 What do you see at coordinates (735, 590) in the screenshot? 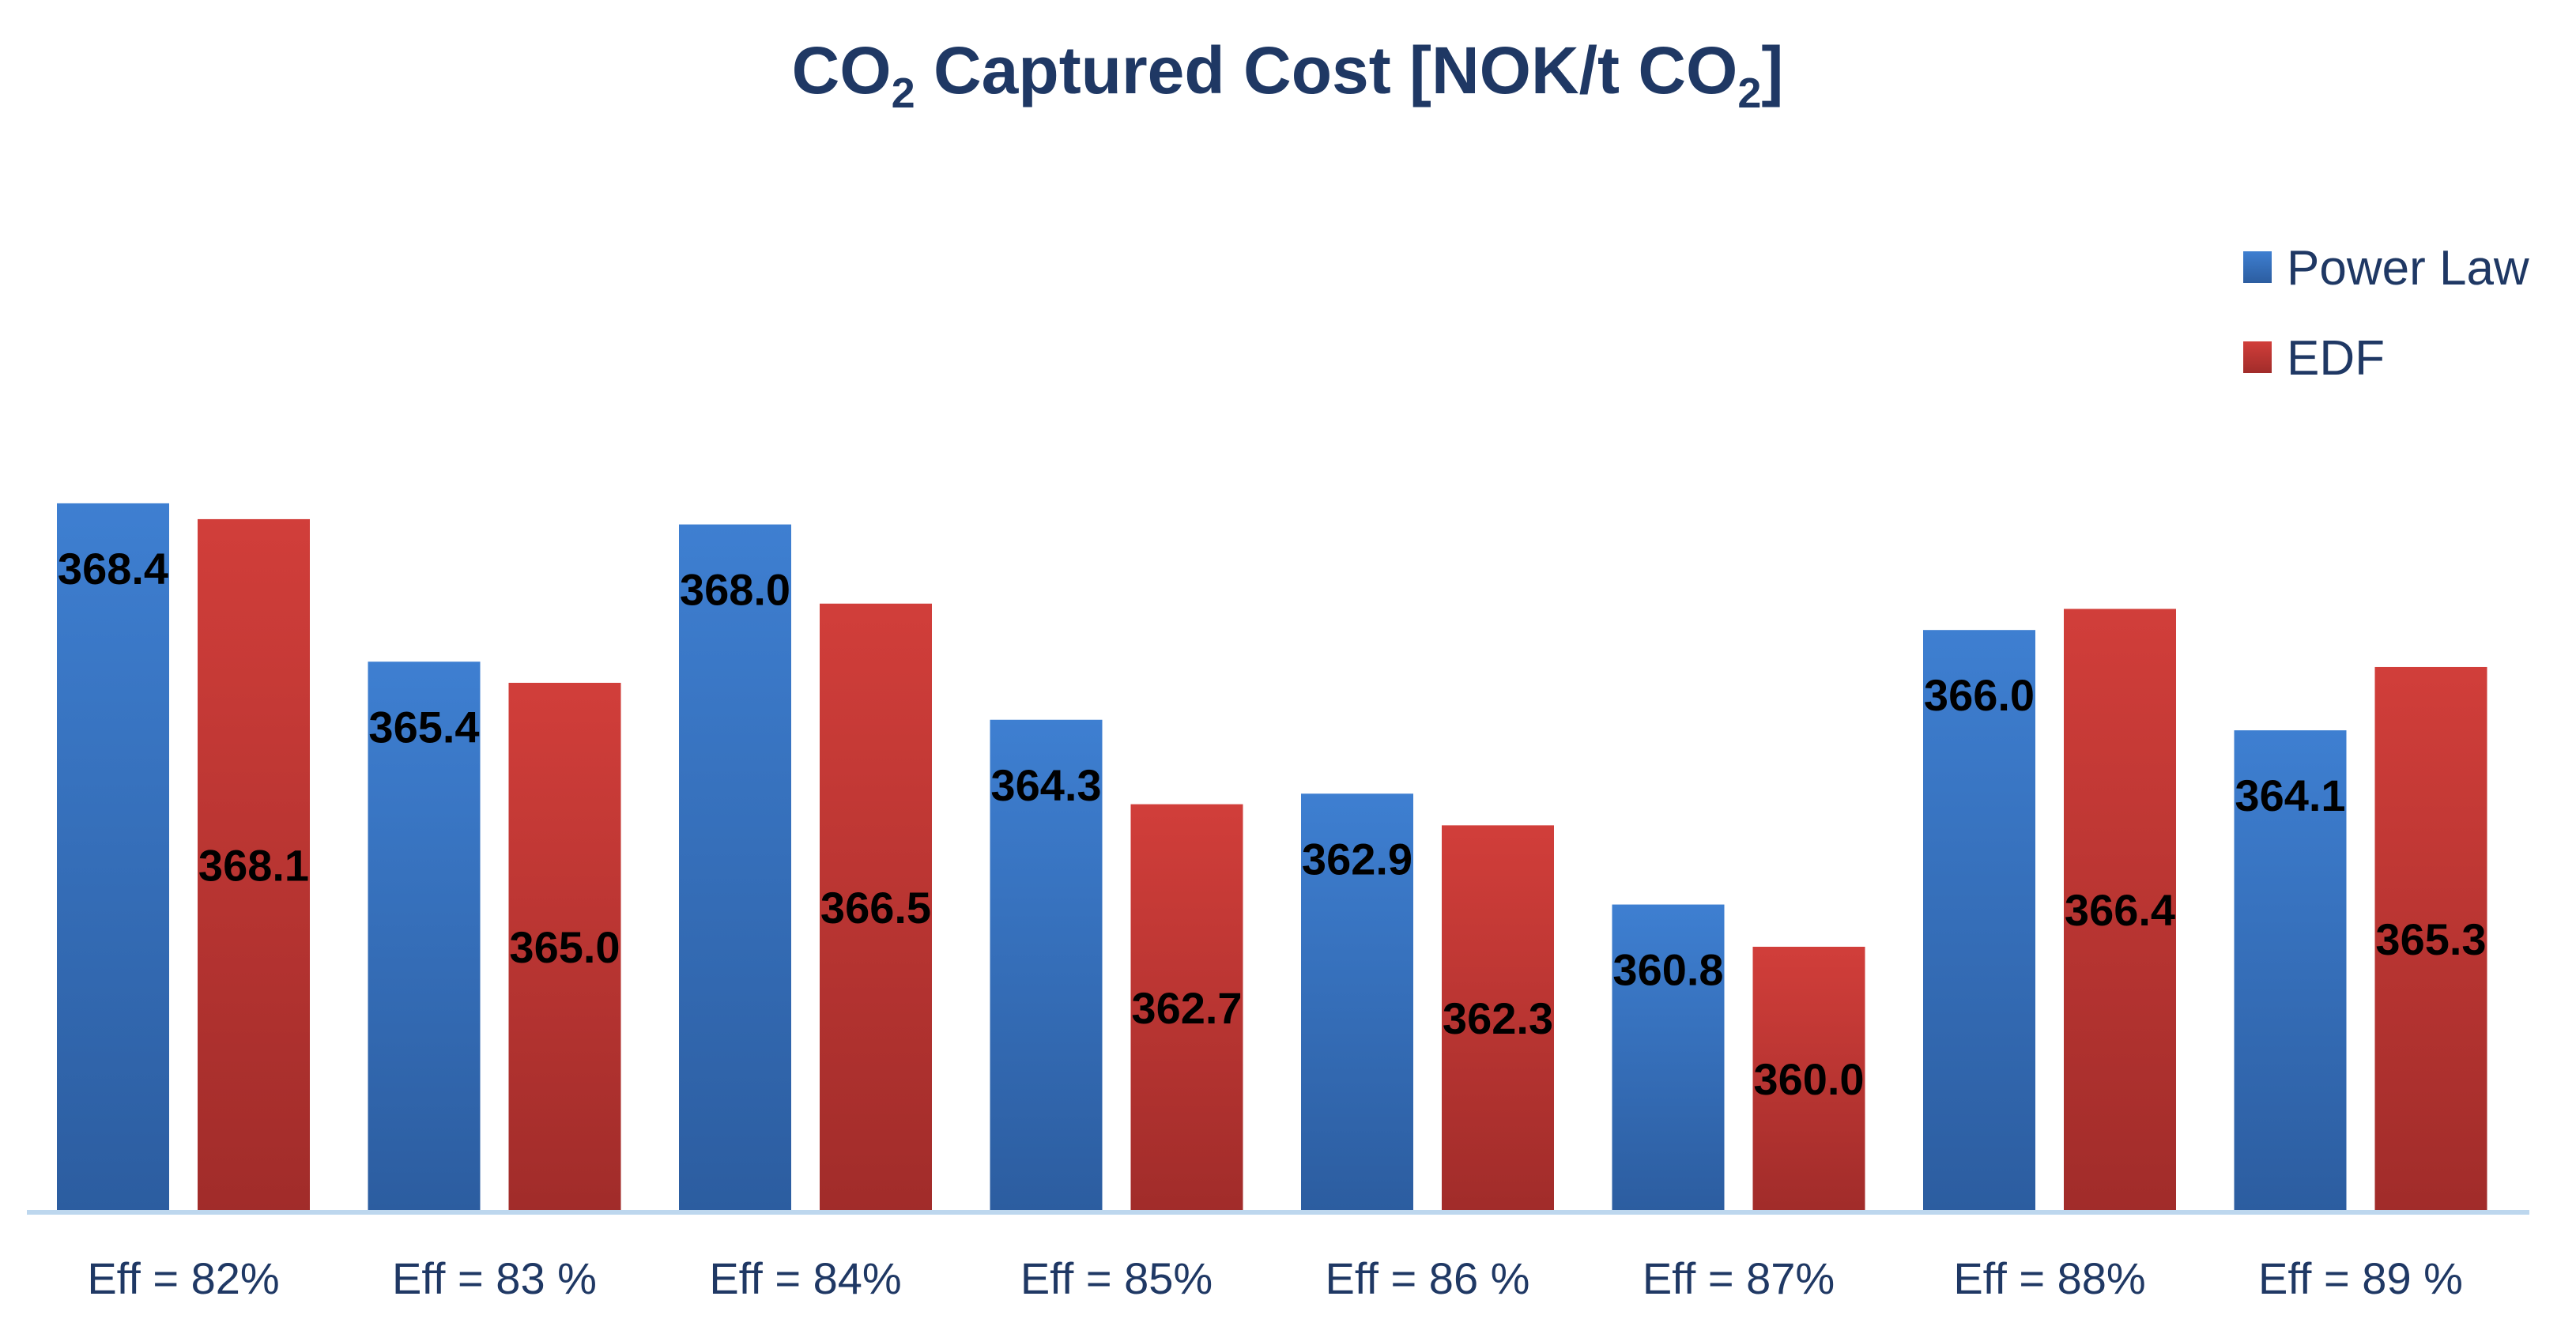
I see `value-label-power-law-2: 368.0` at bounding box center [735, 590].